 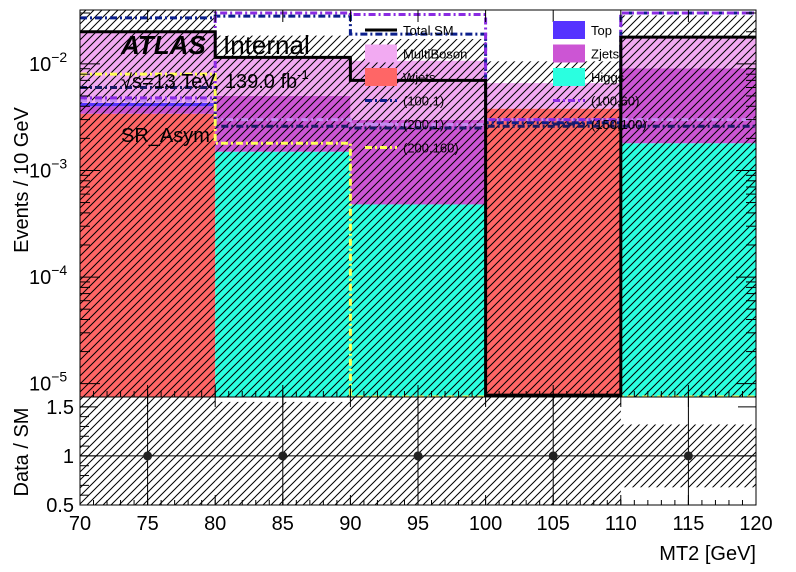 What do you see at coordinates (608, 77) in the screenshot?
I see `legend-entry-label: Higgs` at bounding box center [608, 77].